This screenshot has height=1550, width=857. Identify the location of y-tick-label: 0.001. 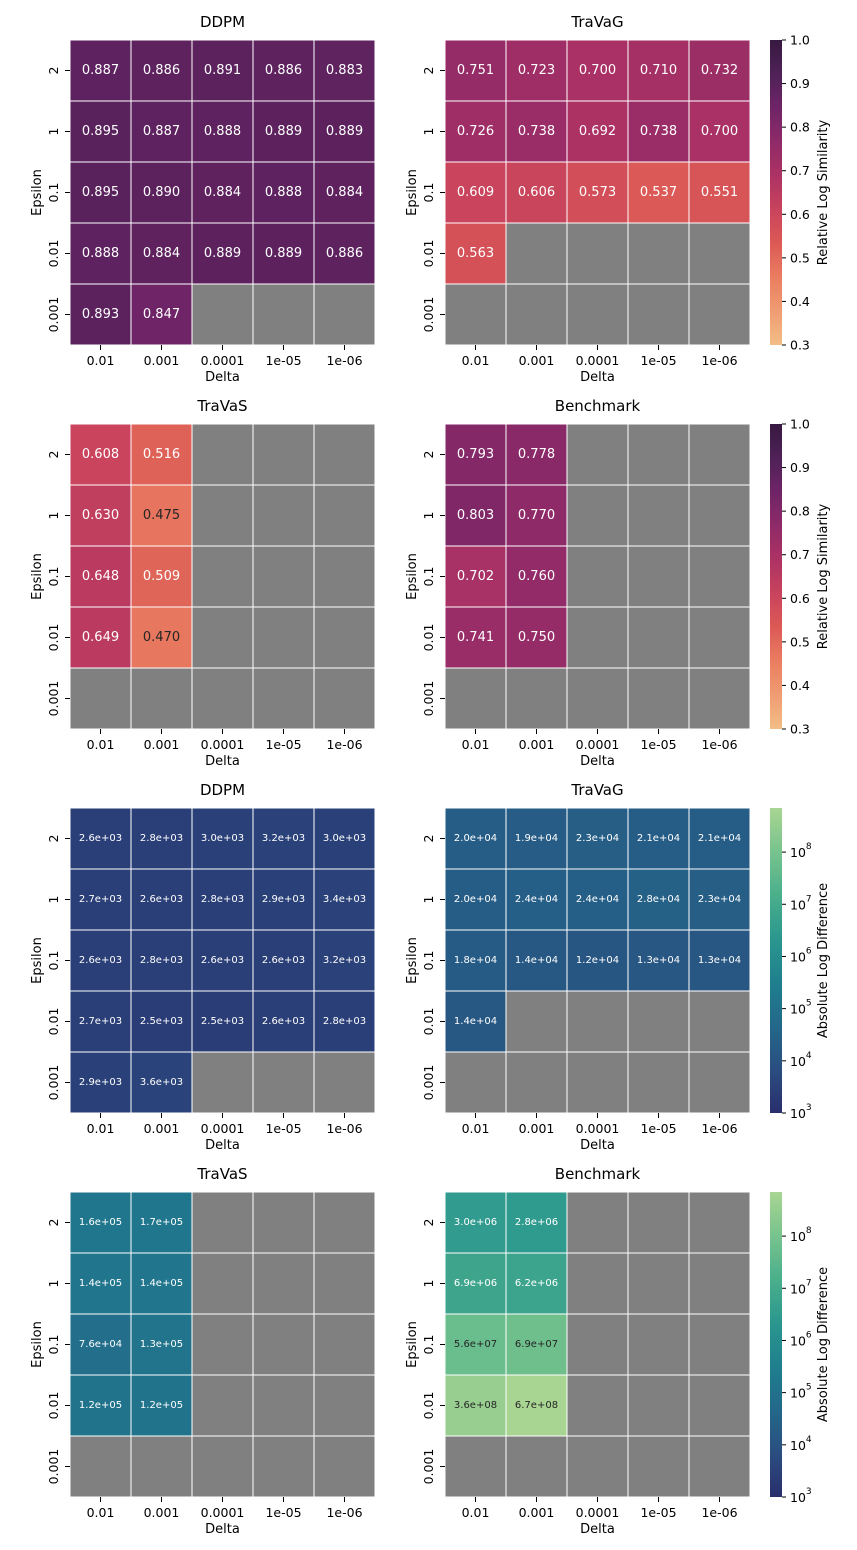
(53, 1083).